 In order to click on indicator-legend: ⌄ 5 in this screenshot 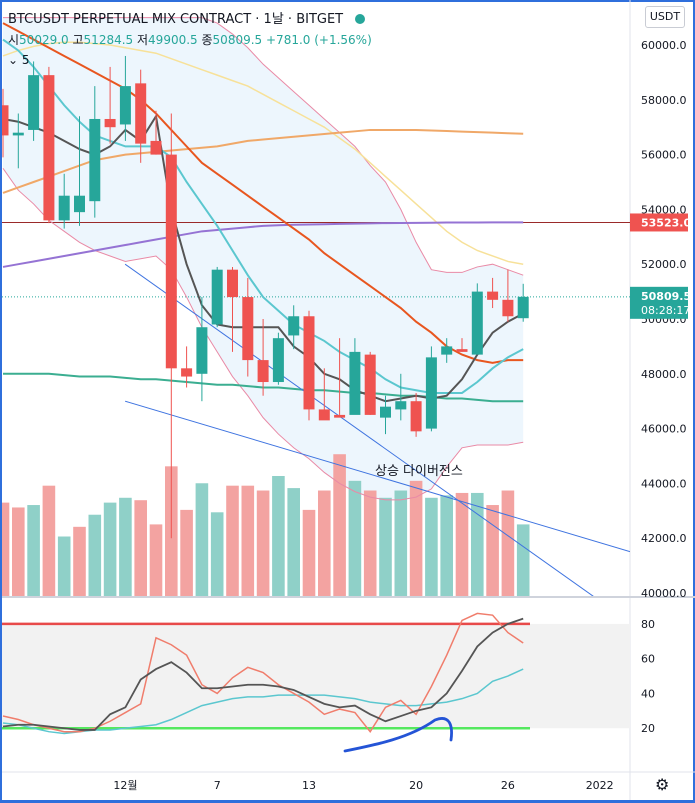, I will do `click(19, 60)`.